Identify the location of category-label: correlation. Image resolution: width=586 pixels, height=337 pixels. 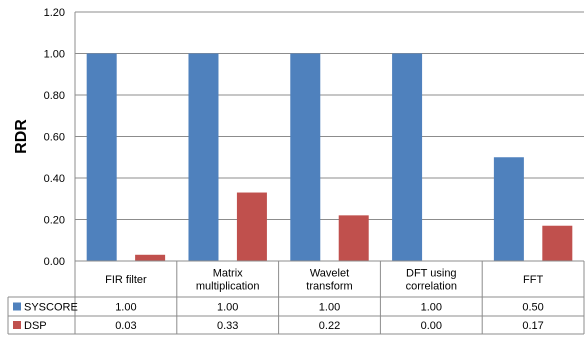
(431, 287).